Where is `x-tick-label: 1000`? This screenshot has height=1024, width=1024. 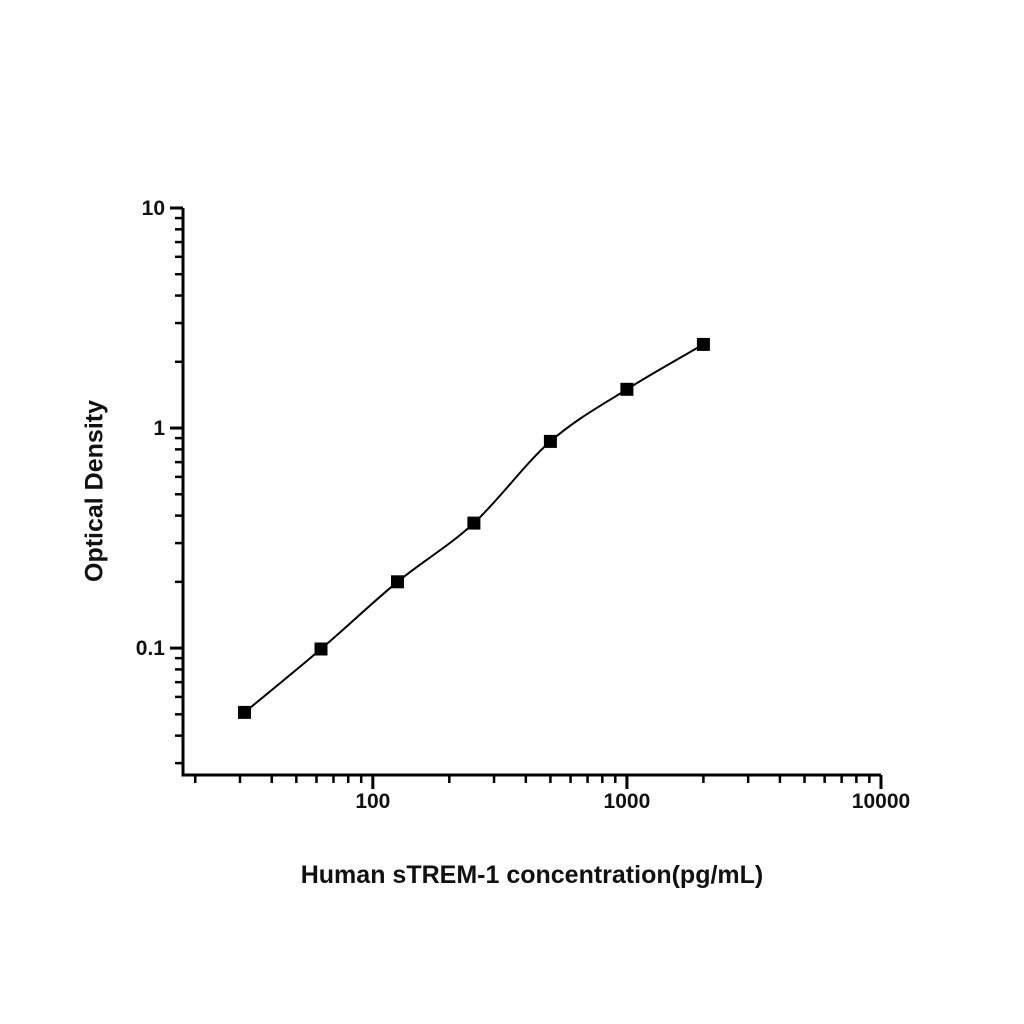 x-tick-label: 1000 is located at coordinates (627, 801).